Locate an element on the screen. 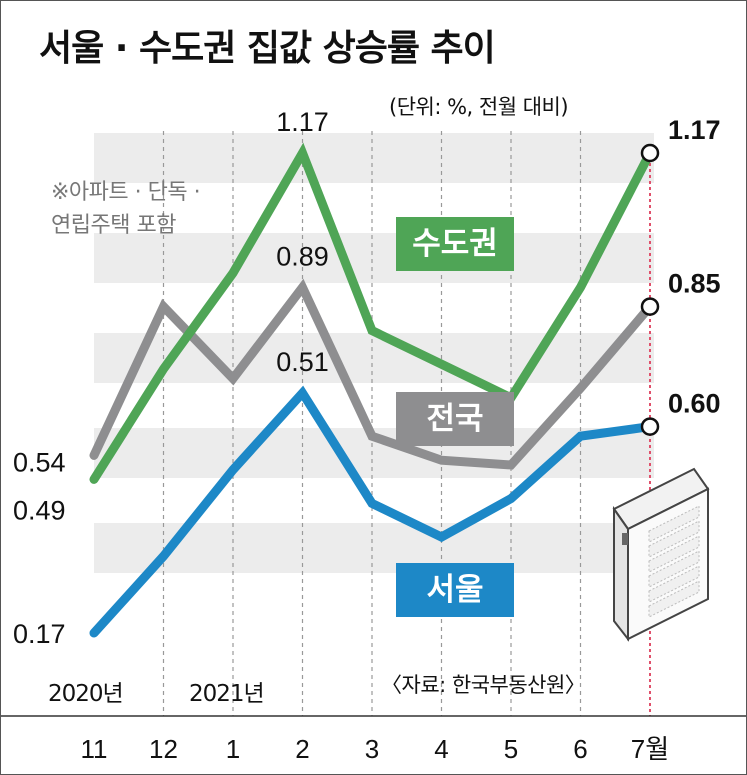 The image size is (747, 775). x-tick-8: 7월 is located at coordinates (650, 749).